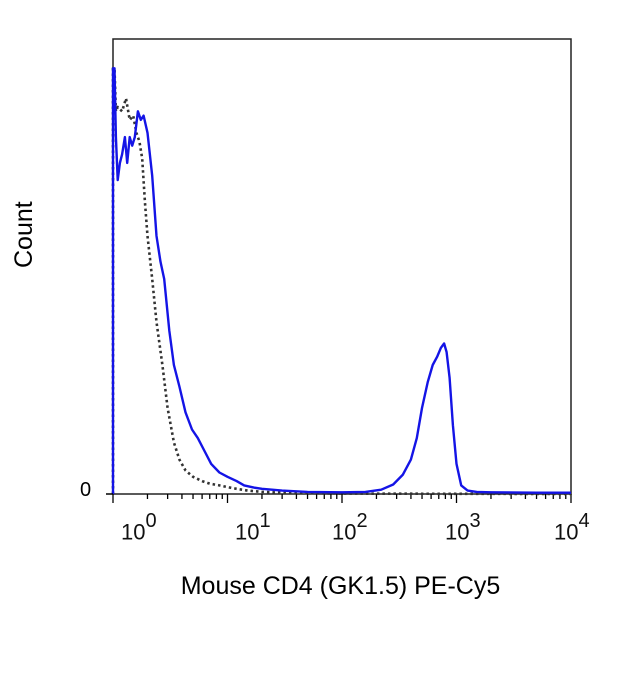  I want to click on x-axis-label: Mouse CD4 (GK1.5) PE-Cy5, so click(340, 586).